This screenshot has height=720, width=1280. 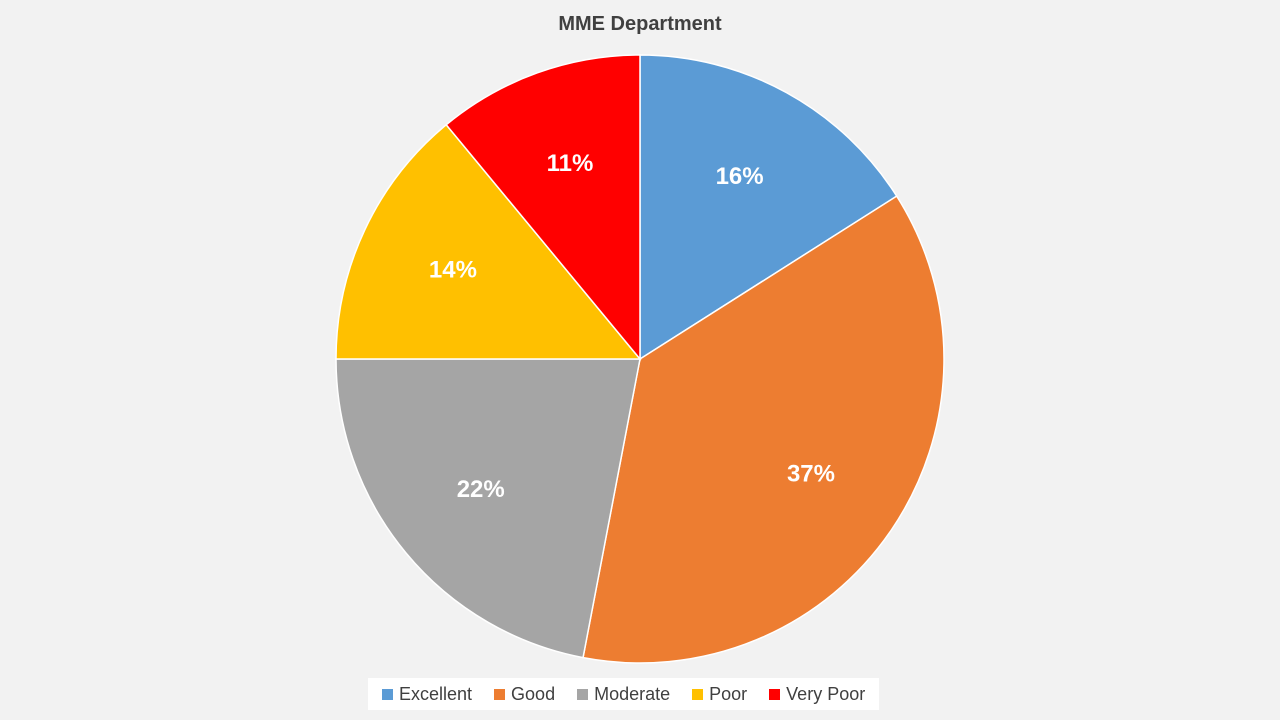 I want to click on data-label: 16%, so click(x=740, y=176).